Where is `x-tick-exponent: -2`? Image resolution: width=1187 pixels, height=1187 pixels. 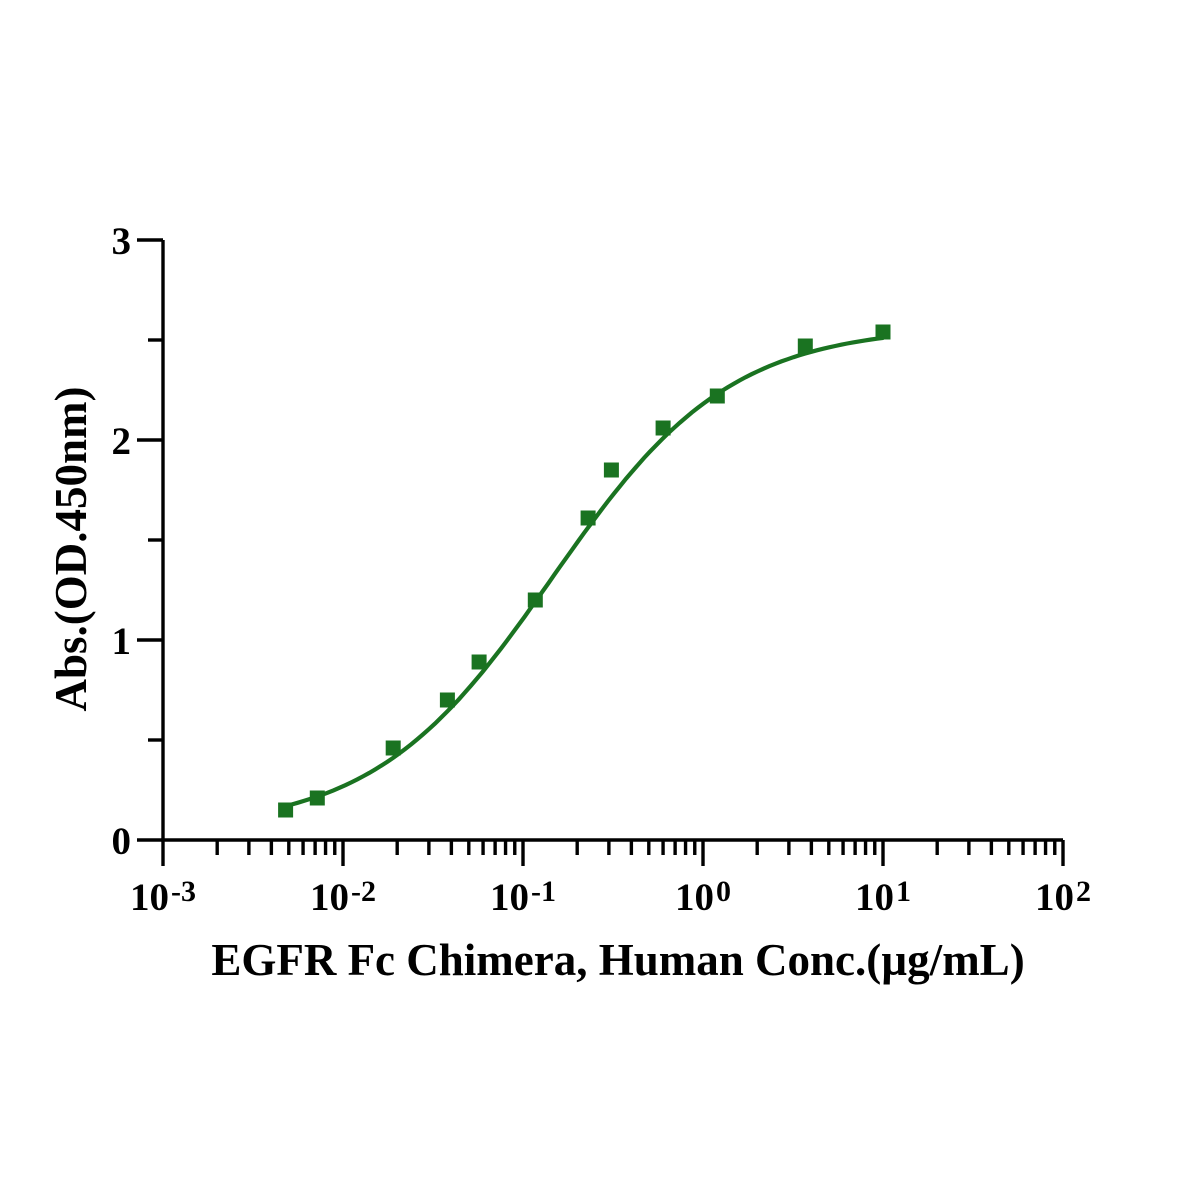 x-tick-exponent: -2 is located at coordinates (363, 891).